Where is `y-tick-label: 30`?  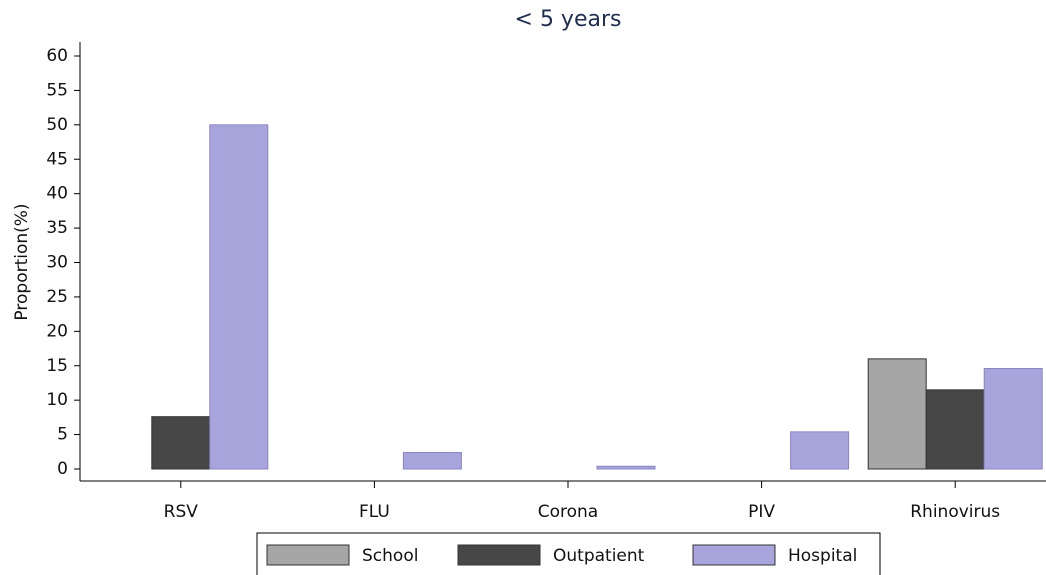
y-tick-label: 30 is located at coordinates (57, 263).